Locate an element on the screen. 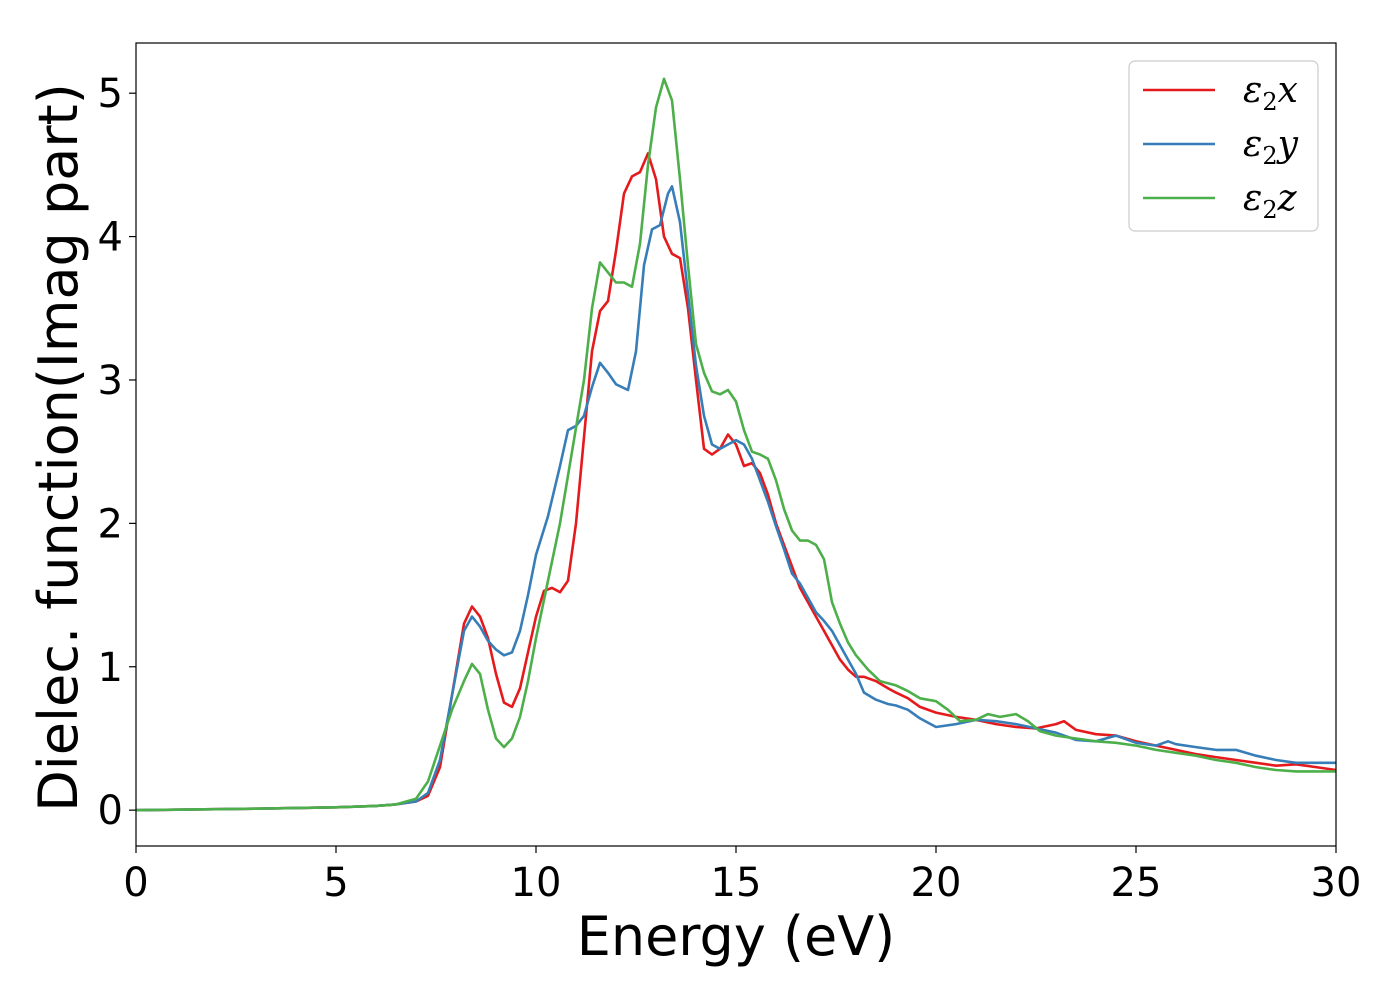 The height and width of the screenshot is (1000, 1400). x-tick-label: 5 is located at coordinates (335, 883).